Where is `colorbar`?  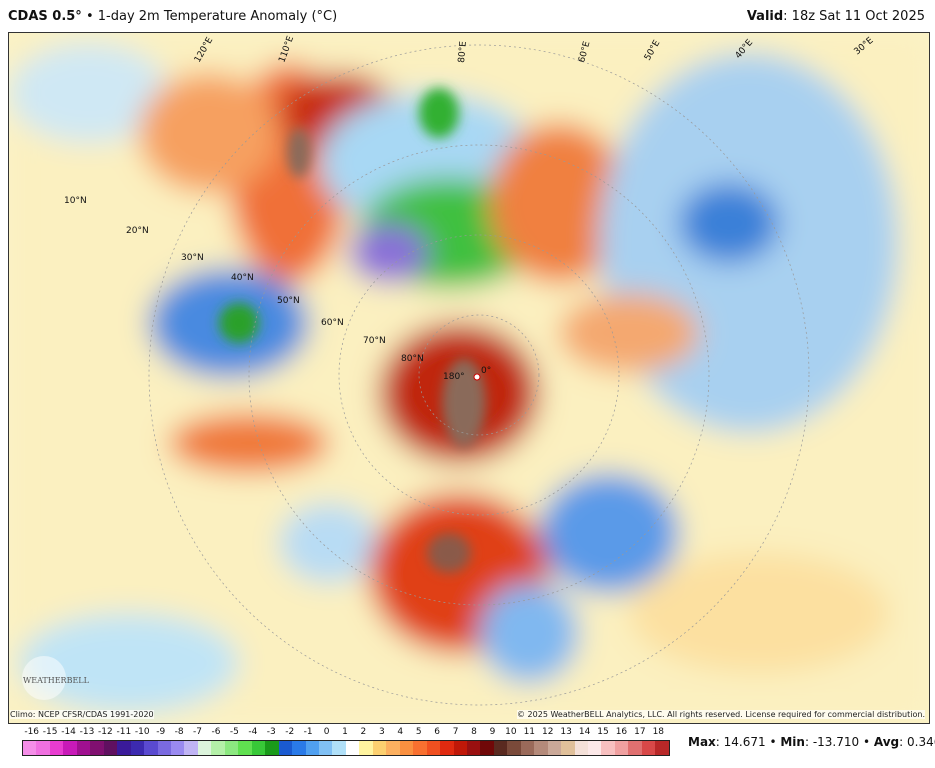
colorbar is located at coordinates (346, 748).